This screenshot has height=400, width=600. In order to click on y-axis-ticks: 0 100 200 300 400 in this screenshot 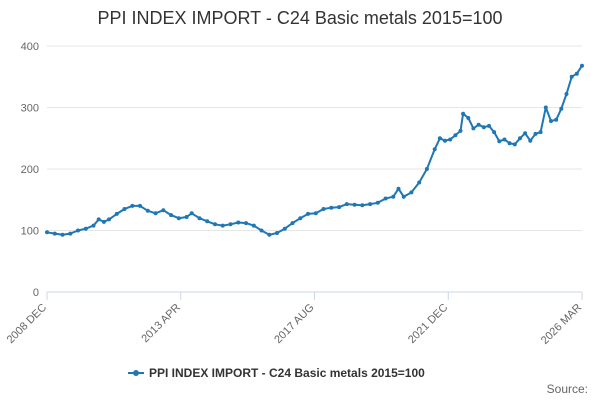, I will do `click(30, 170)`.